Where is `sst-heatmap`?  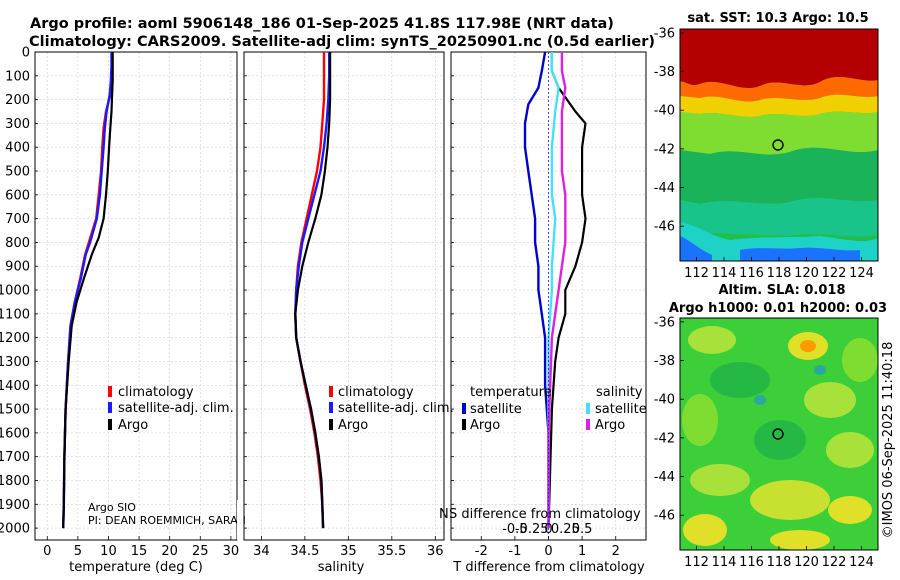 sst-heatmap is located at coordinates (779, 145).